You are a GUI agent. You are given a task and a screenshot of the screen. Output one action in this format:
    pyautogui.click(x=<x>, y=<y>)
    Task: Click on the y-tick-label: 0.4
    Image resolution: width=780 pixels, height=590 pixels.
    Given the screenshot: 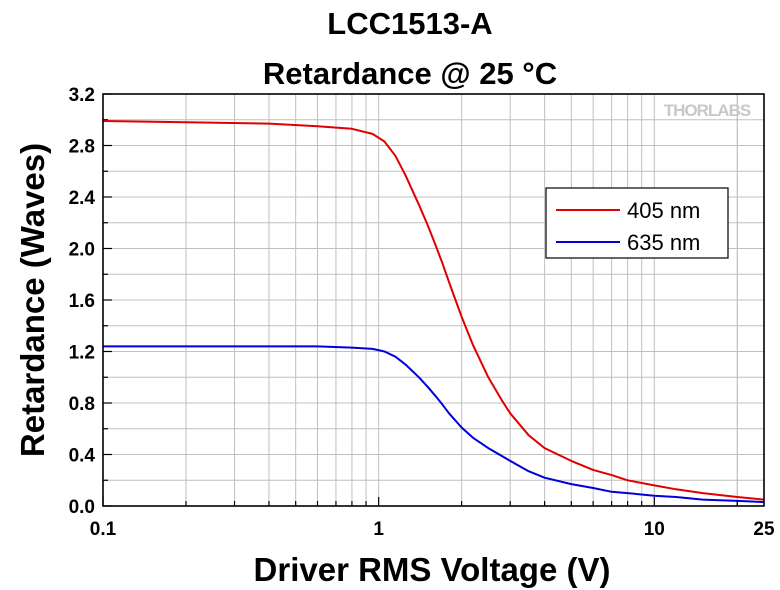 What is the action you would take?
    pyautogui.click(x=82, y=456)
    